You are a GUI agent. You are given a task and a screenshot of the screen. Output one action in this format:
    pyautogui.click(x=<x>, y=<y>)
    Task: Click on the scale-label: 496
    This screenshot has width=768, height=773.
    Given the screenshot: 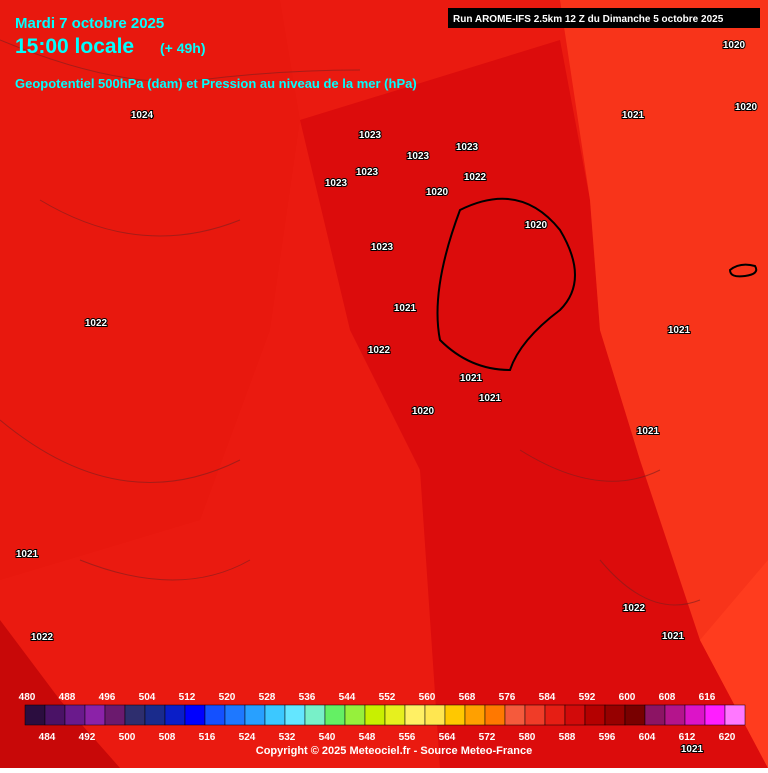 What is the action you would take?
    pyautogui.click(x=107, y=697)
    